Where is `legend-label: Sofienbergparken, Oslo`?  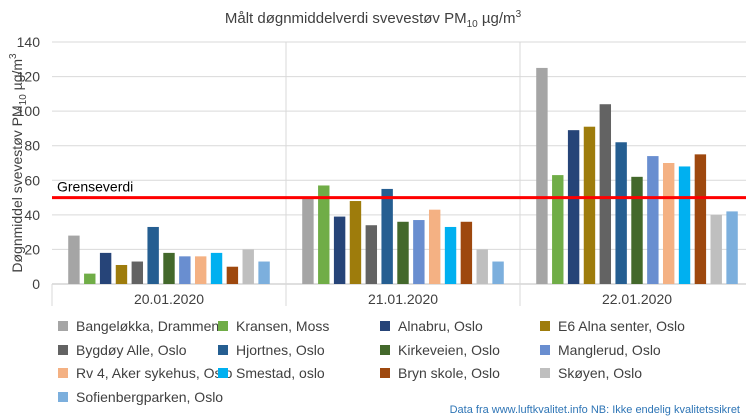
legend-label: Sofienbergparken, Oslo is located at coordinates (150, 396).